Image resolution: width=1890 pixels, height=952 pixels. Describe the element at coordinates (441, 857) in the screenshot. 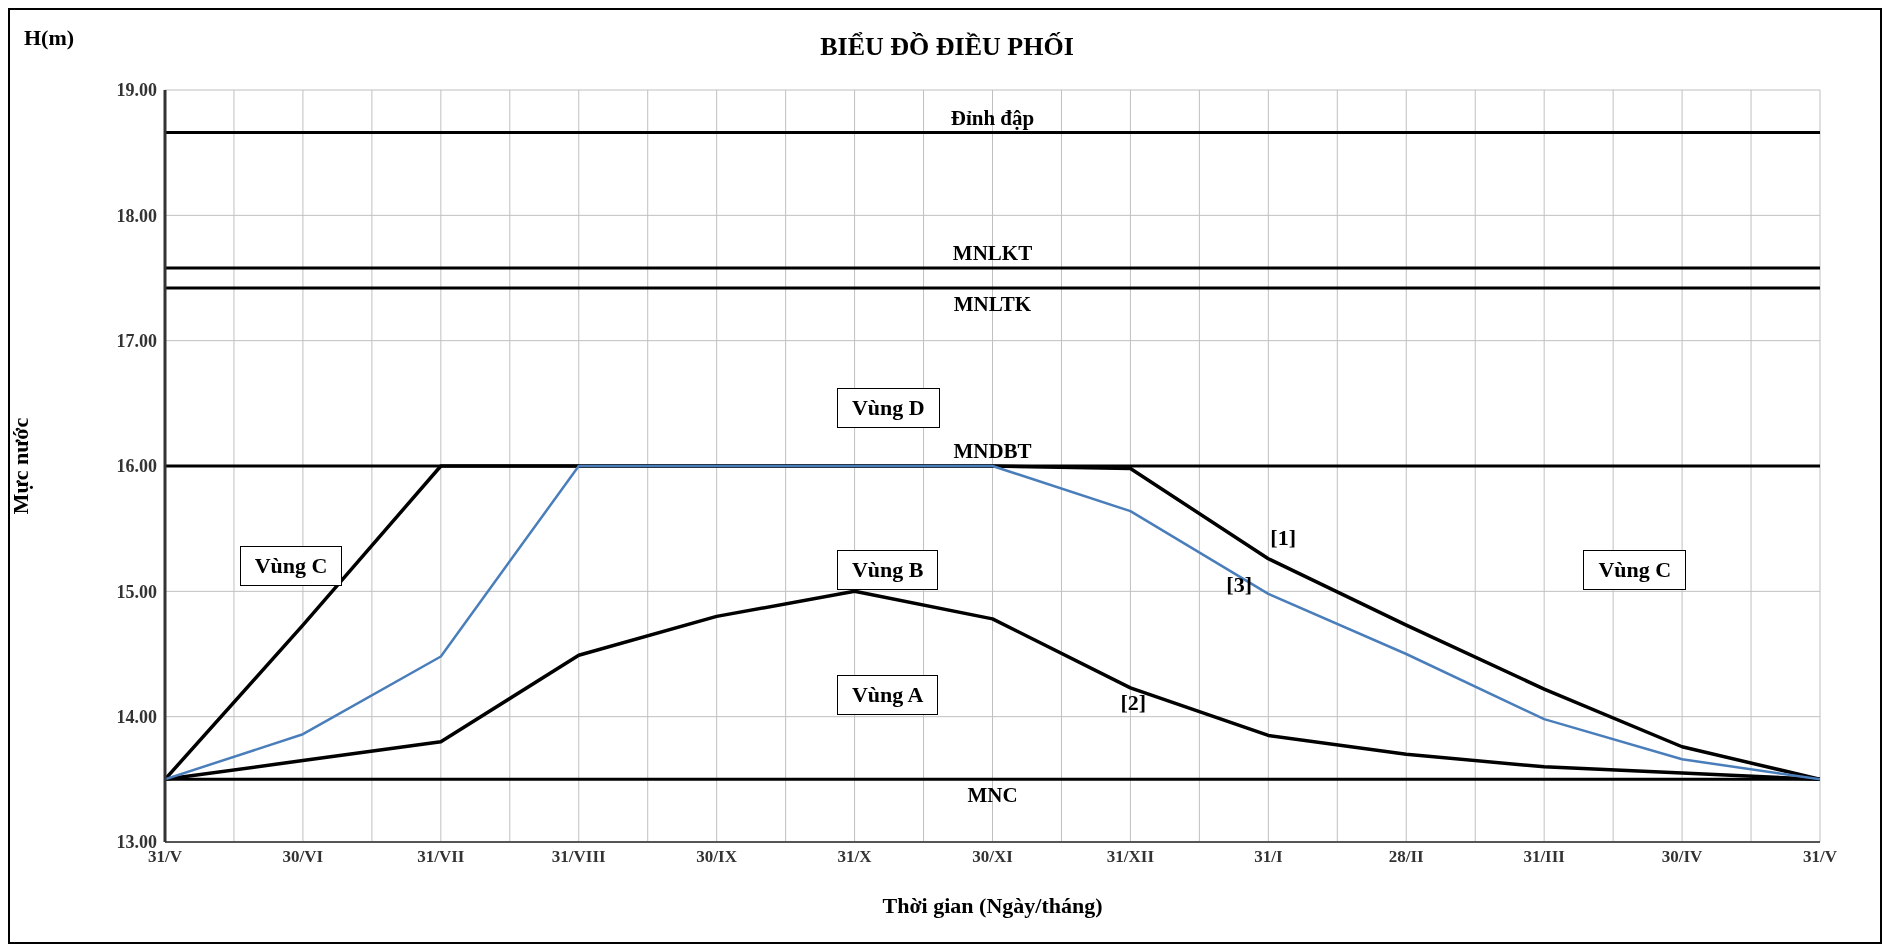

I see `x-tick-label: 31/VII` at that location.